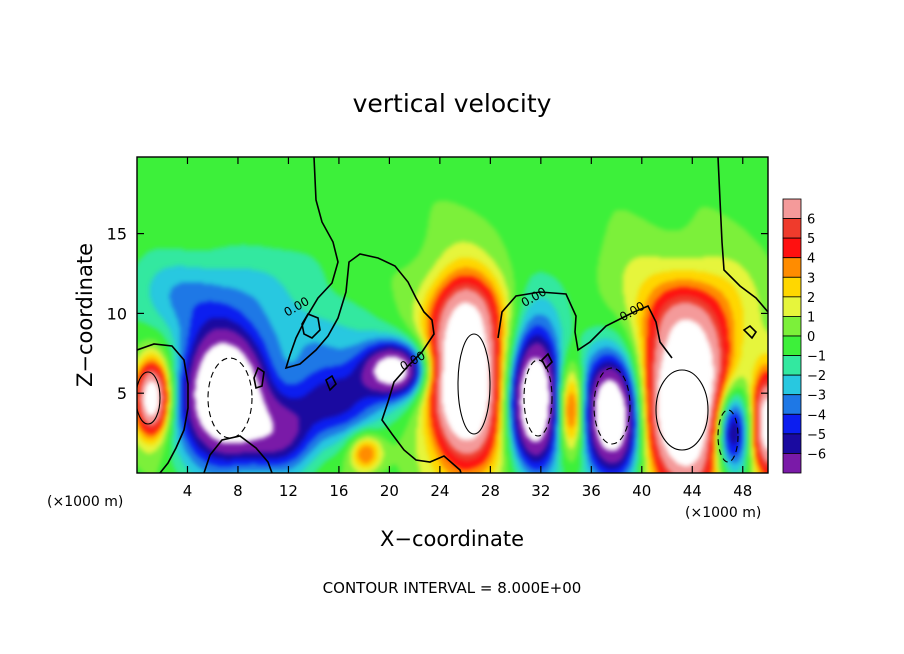  I want to click on colorbar-label: 6, so click(811, 220).